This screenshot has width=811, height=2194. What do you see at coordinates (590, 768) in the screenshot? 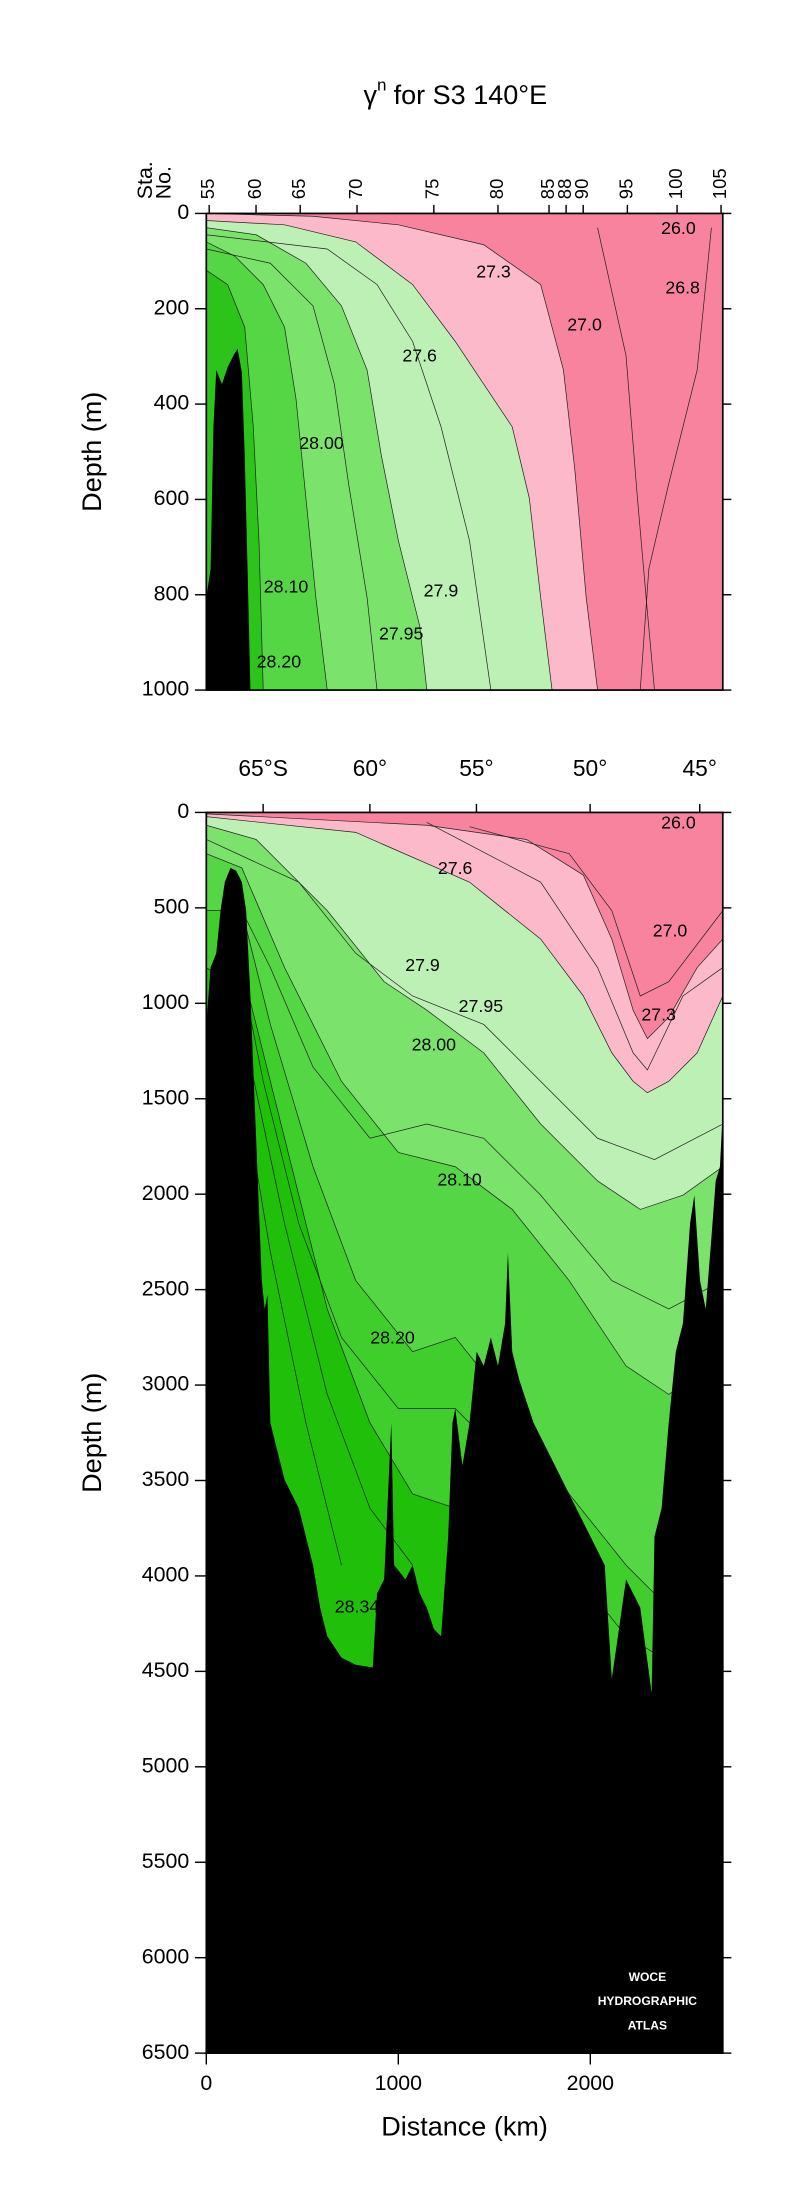
I see `latitude-label: 50°` at bounding box center [590, 768].